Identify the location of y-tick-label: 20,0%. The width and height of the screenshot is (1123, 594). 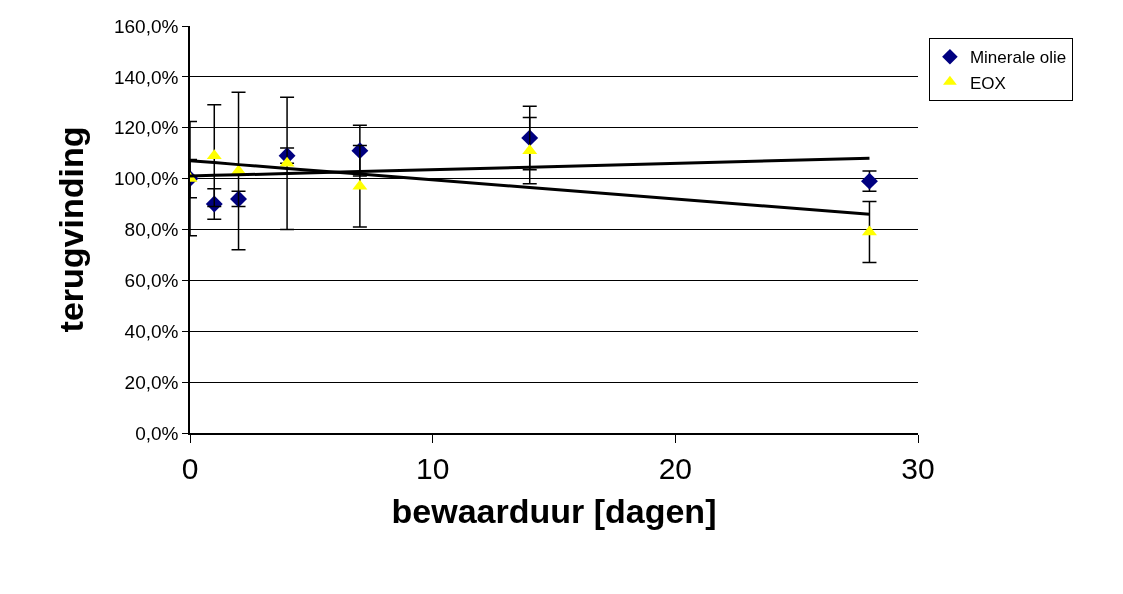
(151, 382).